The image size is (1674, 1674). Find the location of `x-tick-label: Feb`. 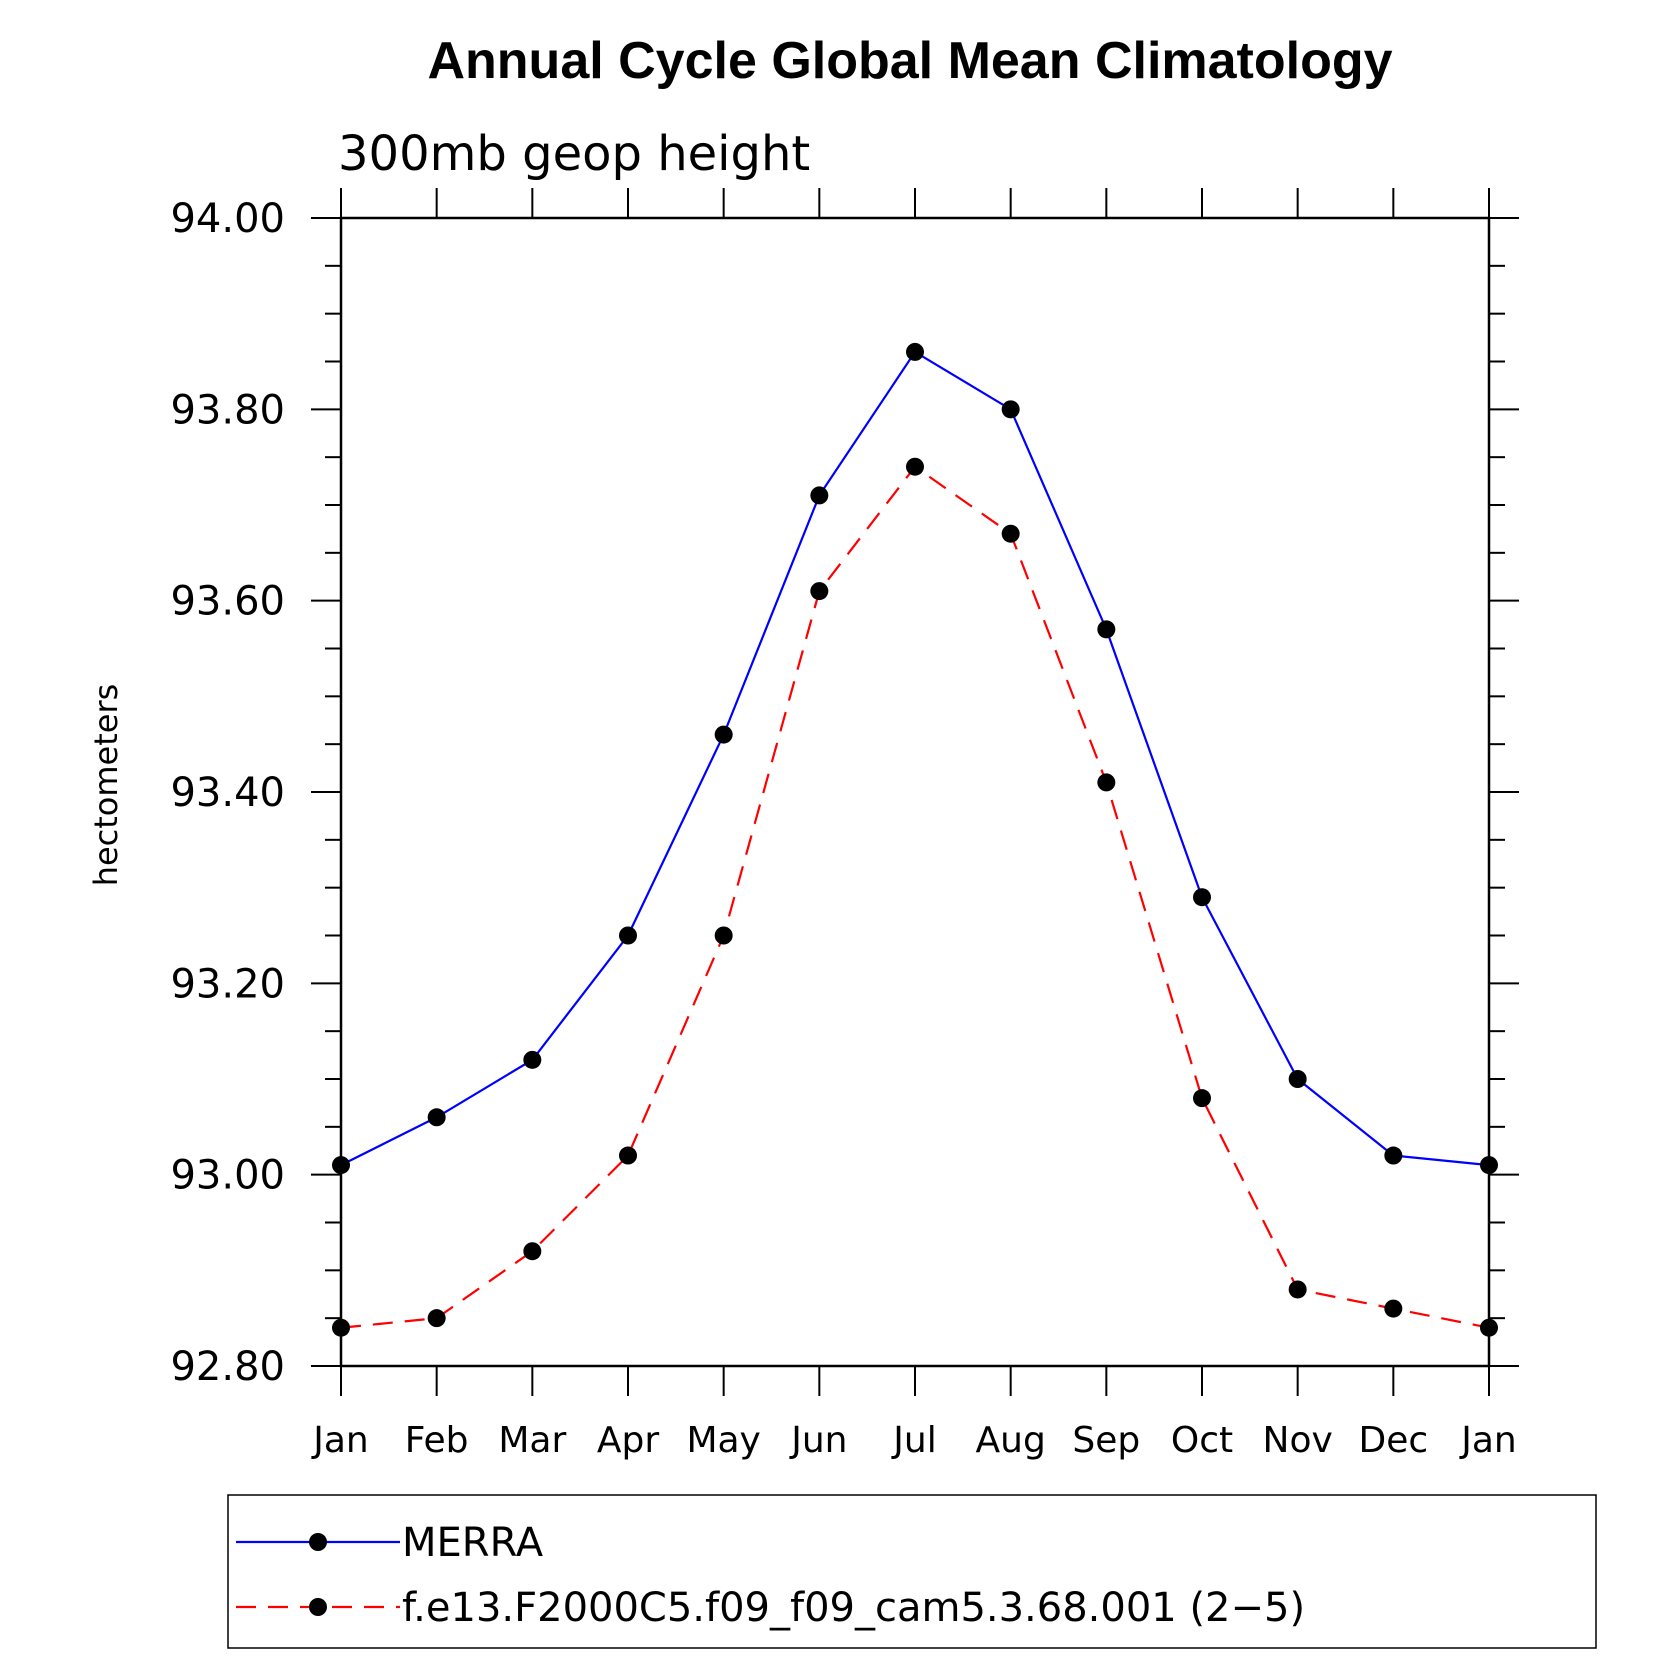

x-tick-label: Feb is located at coordinates (437, 1440).